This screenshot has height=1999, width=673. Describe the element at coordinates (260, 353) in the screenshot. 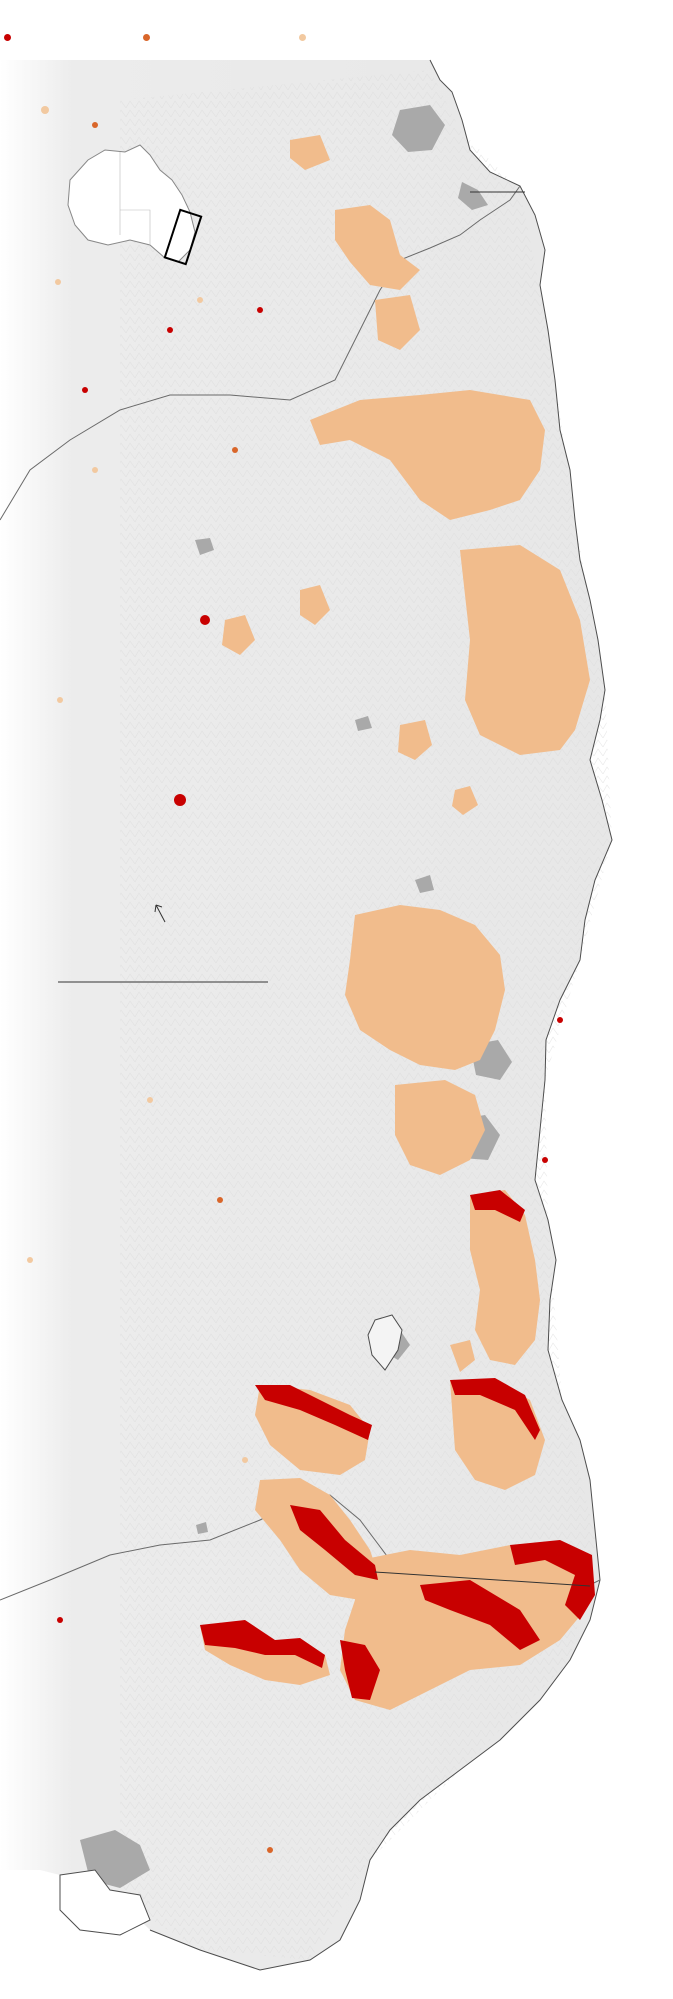

I see `state-border-north` at that location.